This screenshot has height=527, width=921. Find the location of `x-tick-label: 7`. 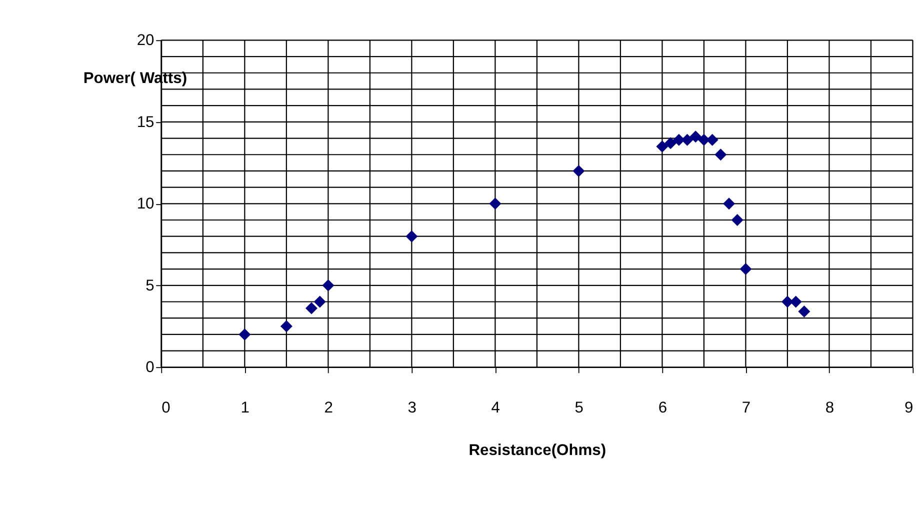

x-tick-label: 7 is located at coordinates (746, 408).